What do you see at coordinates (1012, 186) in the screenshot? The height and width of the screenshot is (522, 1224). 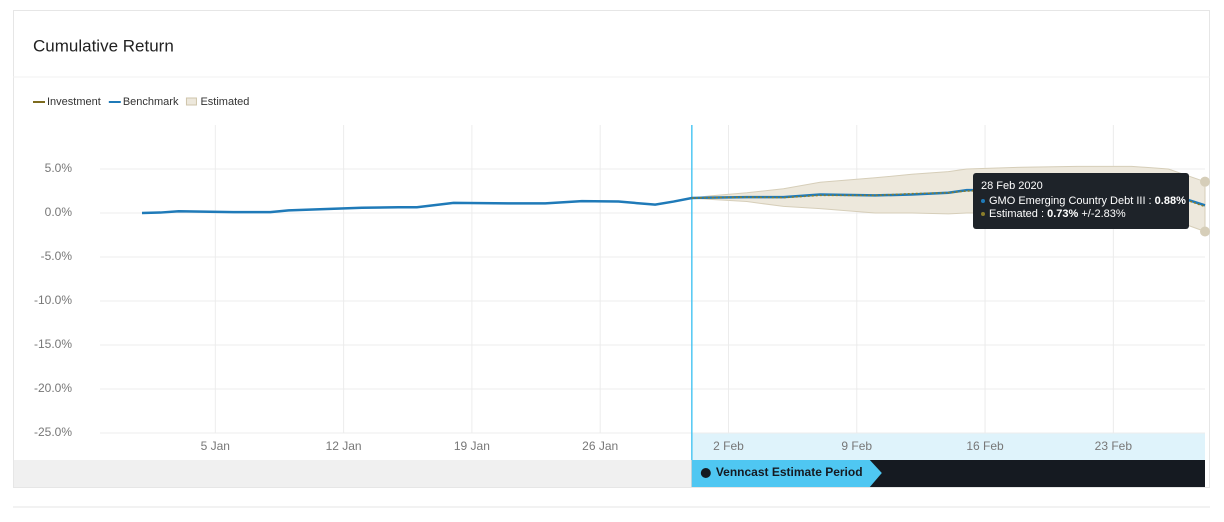 I see `tooltip-date: 28 Feb 2020` at bounding box center [1012, 186].